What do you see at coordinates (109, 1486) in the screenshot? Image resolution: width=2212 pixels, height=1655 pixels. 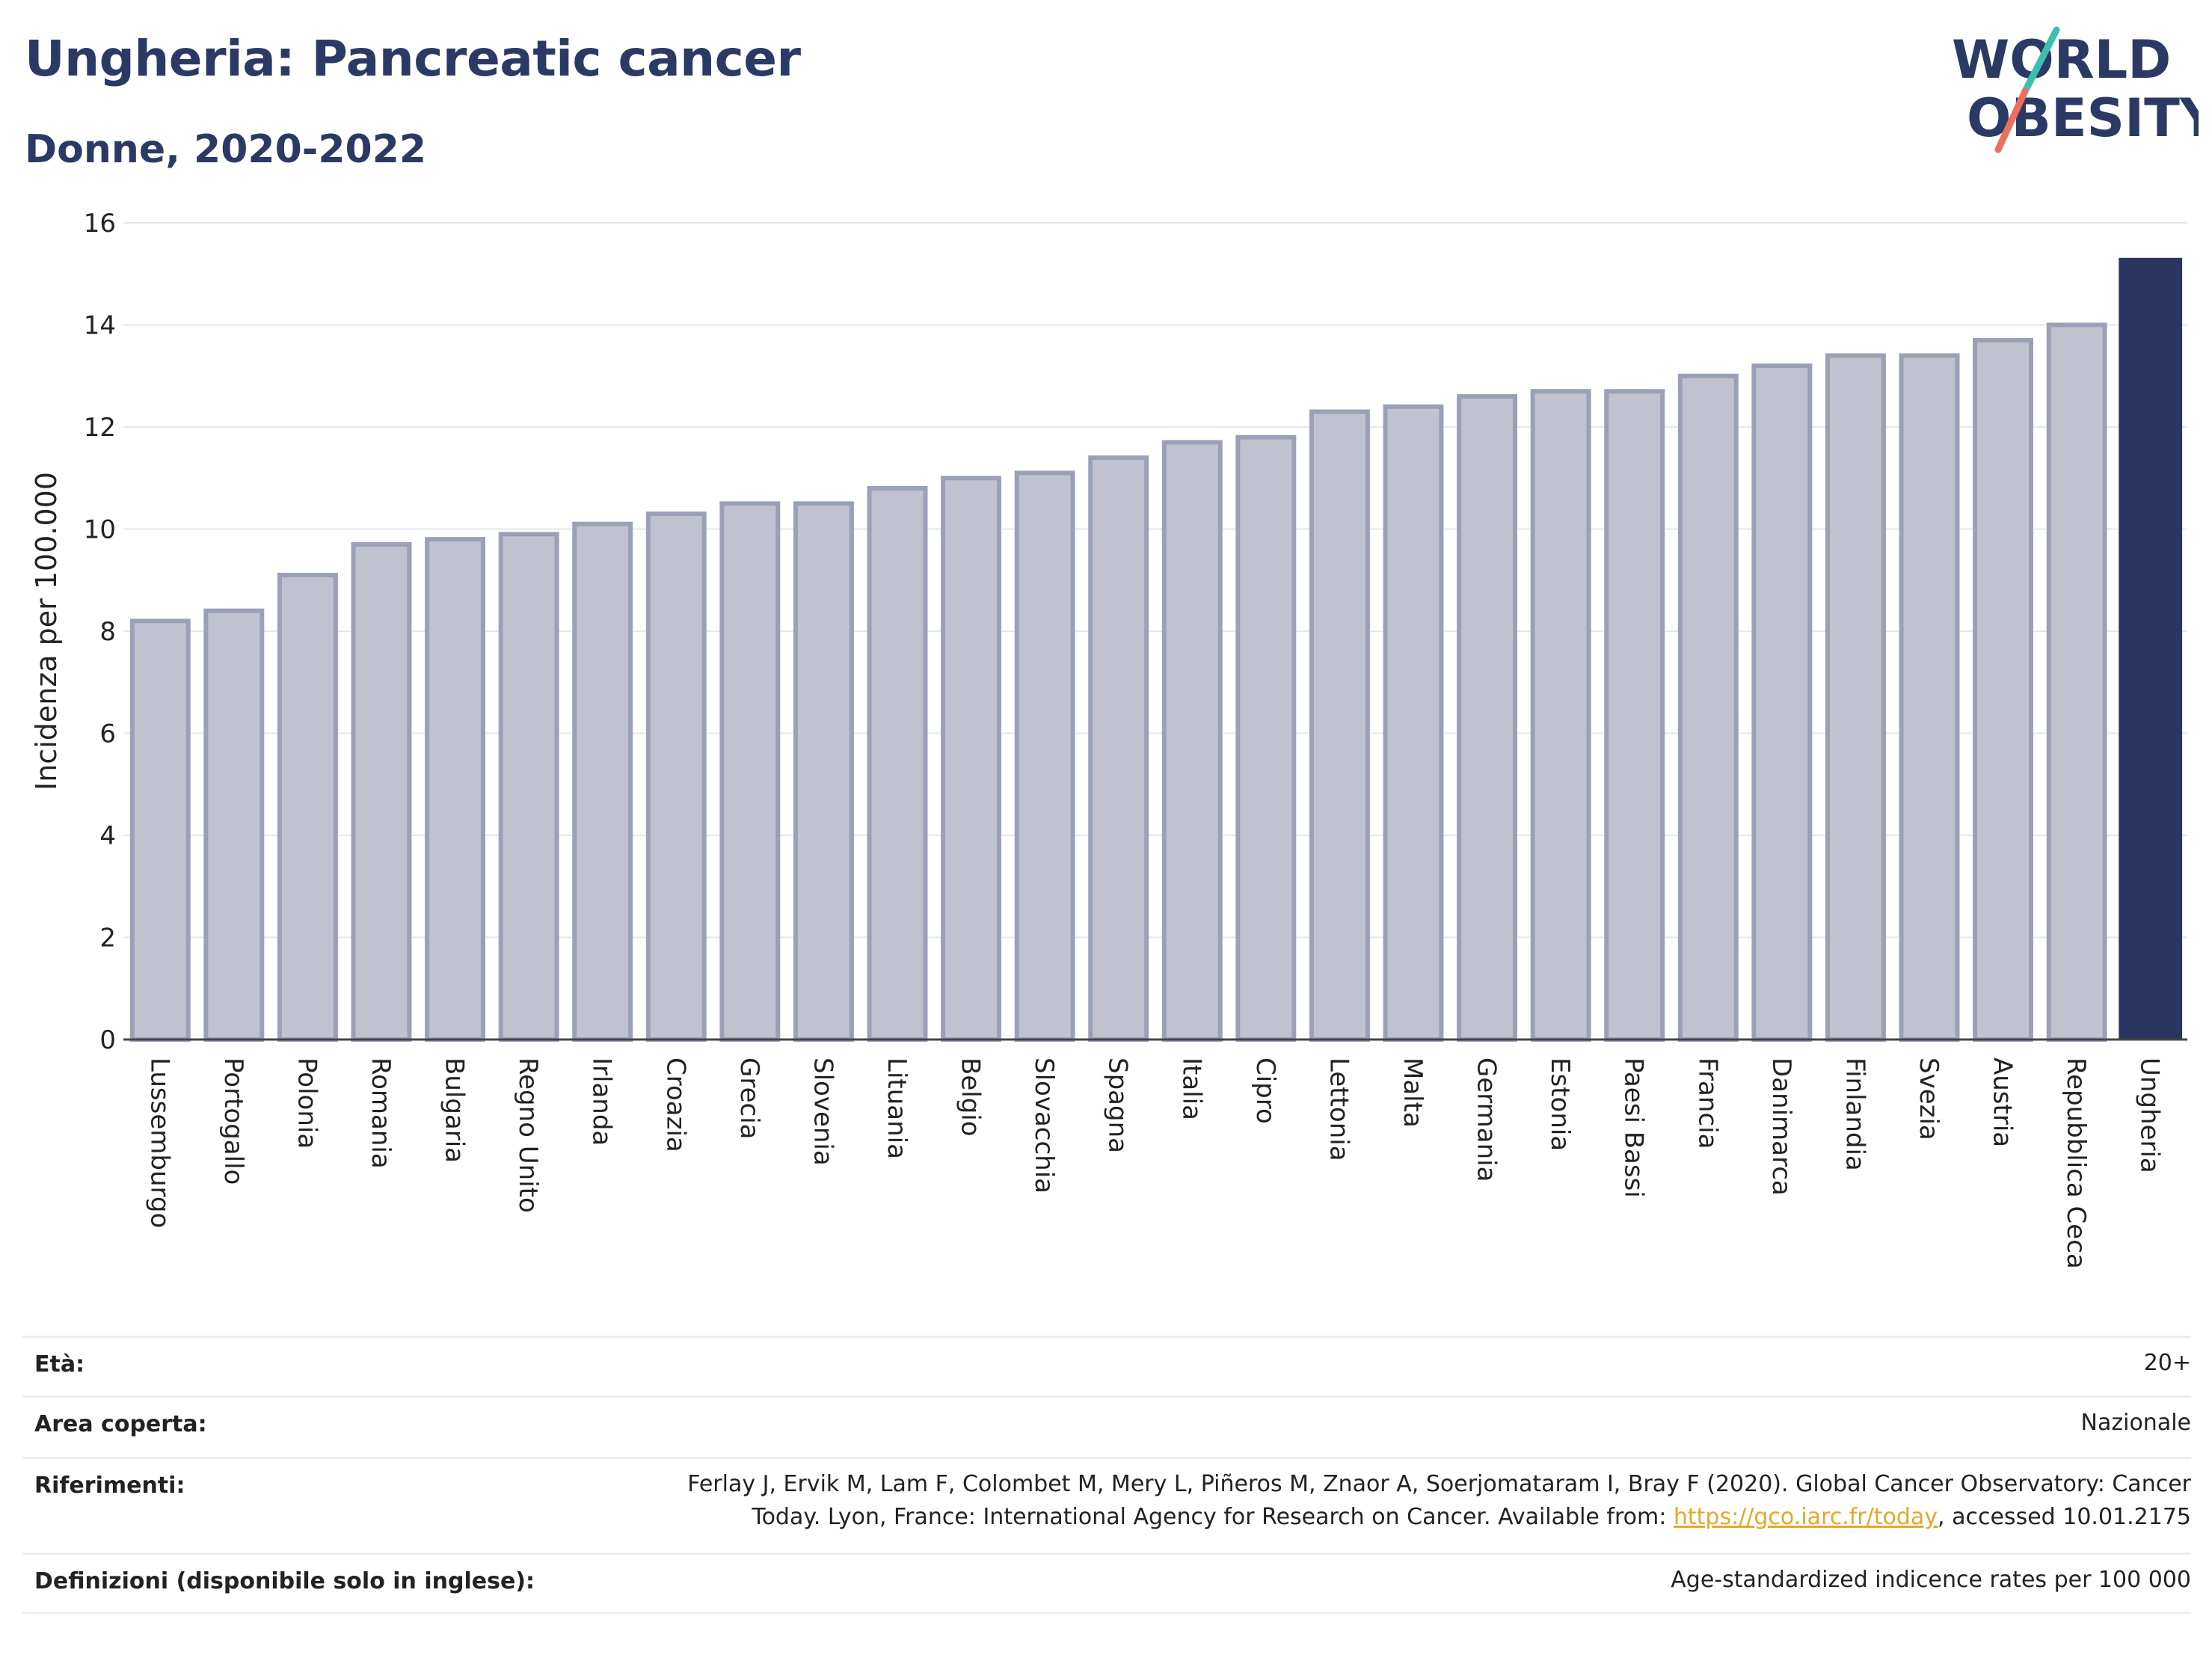 I see `info-key: Riferimenti:` at bounding box center [109, 1486].